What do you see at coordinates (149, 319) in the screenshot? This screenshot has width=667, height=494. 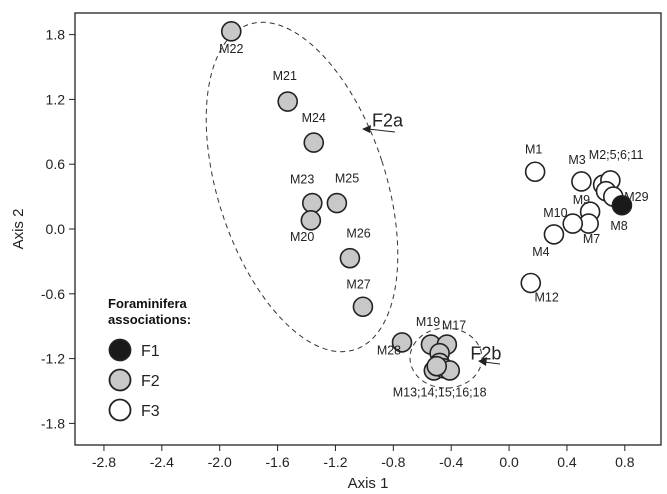 I see `legend-title: associations:` at bounding box center [149, 319].